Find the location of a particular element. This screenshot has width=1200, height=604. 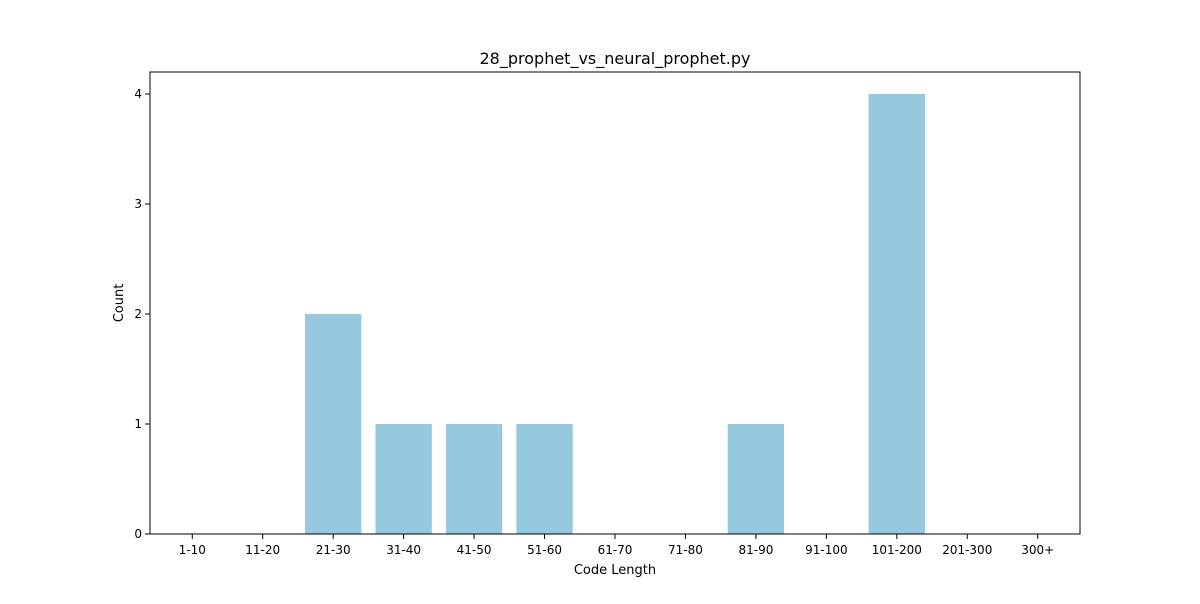

x-tick-label: 41-50 is located at coordinates (474, 550).